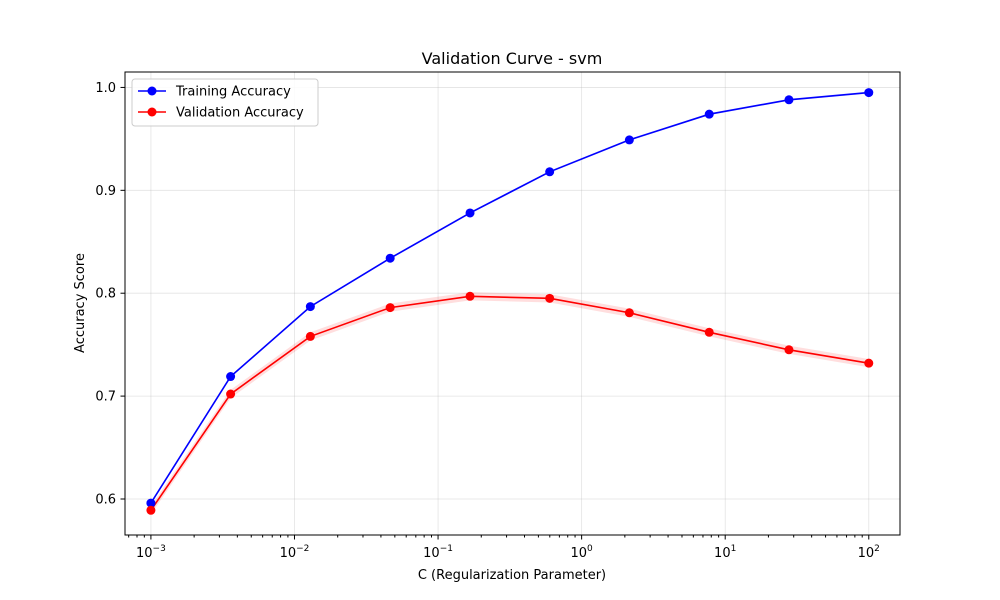  I want to click on x-tick-label: 10⁰, so click(581, 552).